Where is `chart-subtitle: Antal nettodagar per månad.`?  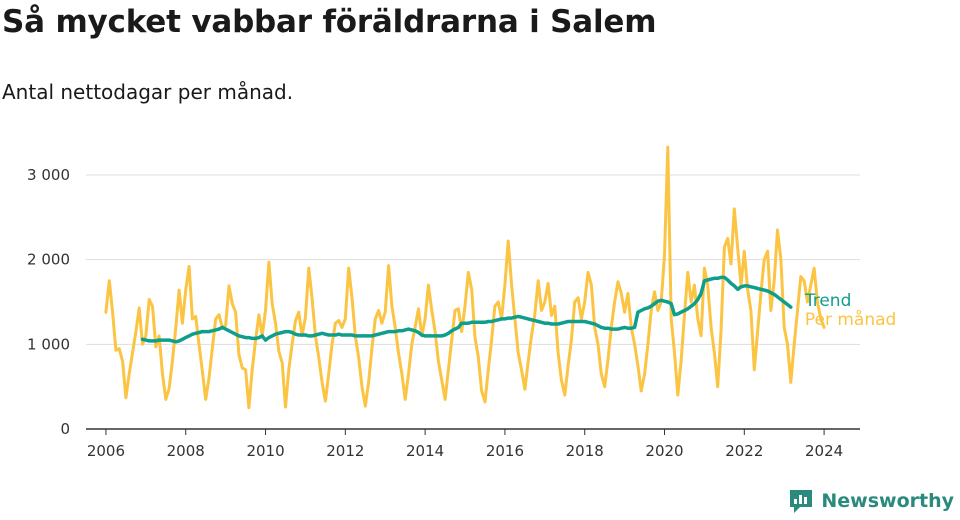 chart-subtitle: Antal nettodagar per månad. is located at coordinates (148, 92).